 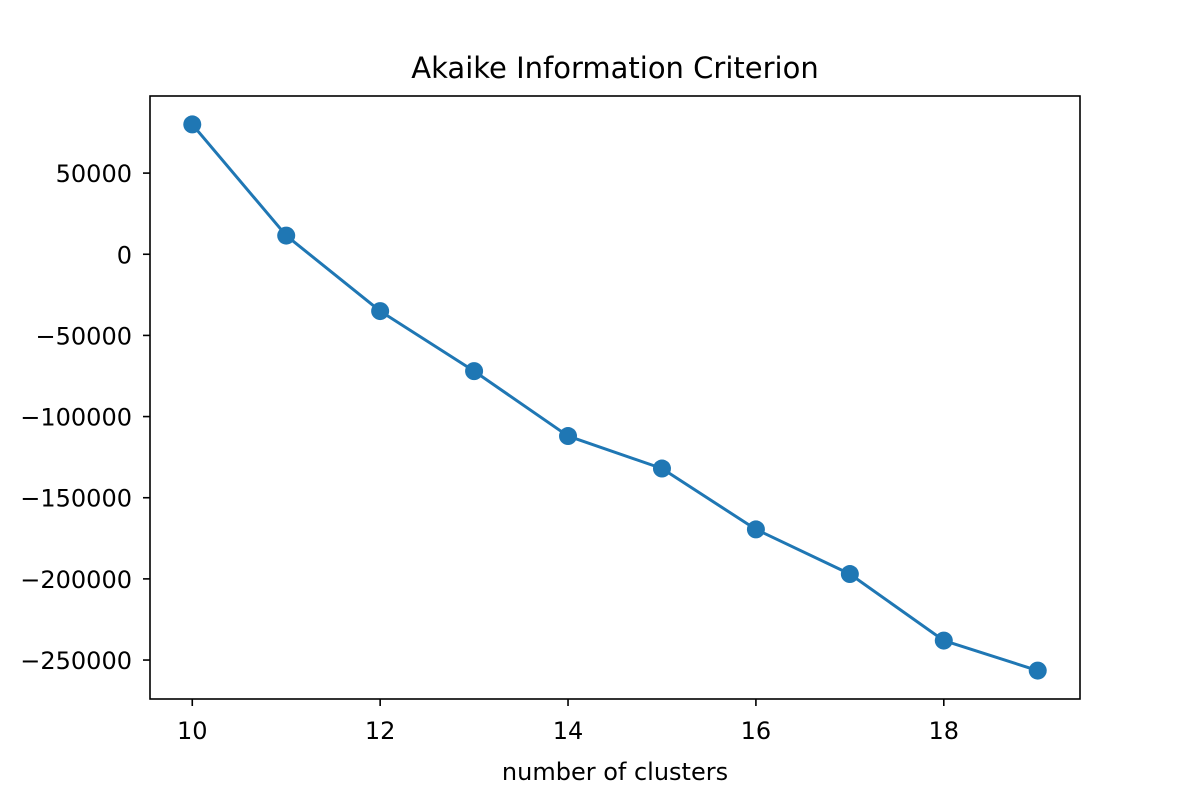 I want to click on x-tick-label: 16, so click(x=756, y=731).